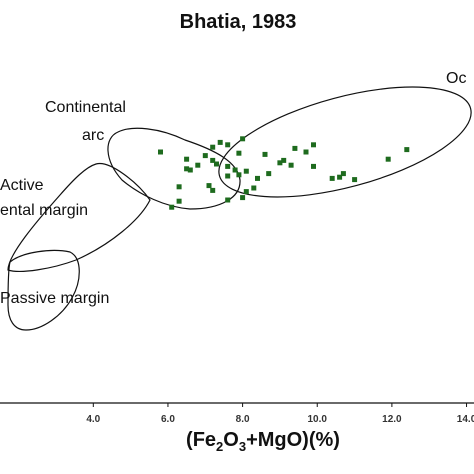 The width and height of the screenshot is (474, 474). Describe the element at coordinates (465, 419) in the screenshot. I see `x-tick-label: 14.0` at that location.